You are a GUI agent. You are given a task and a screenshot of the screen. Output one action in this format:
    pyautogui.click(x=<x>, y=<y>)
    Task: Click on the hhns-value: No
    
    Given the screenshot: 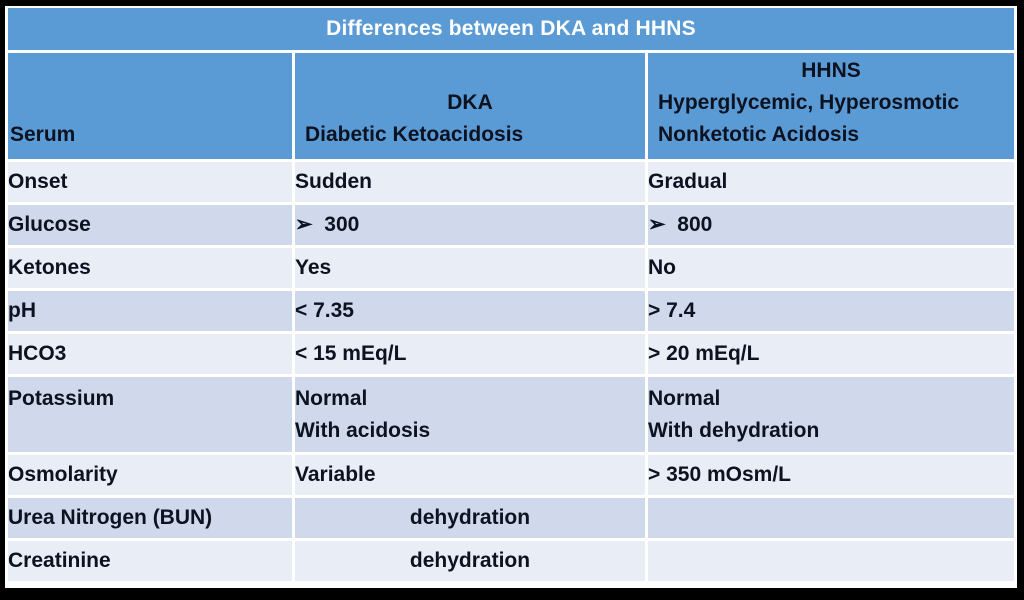 What is the action you would take?
    pyautogui.click(x=831, y=268)
    